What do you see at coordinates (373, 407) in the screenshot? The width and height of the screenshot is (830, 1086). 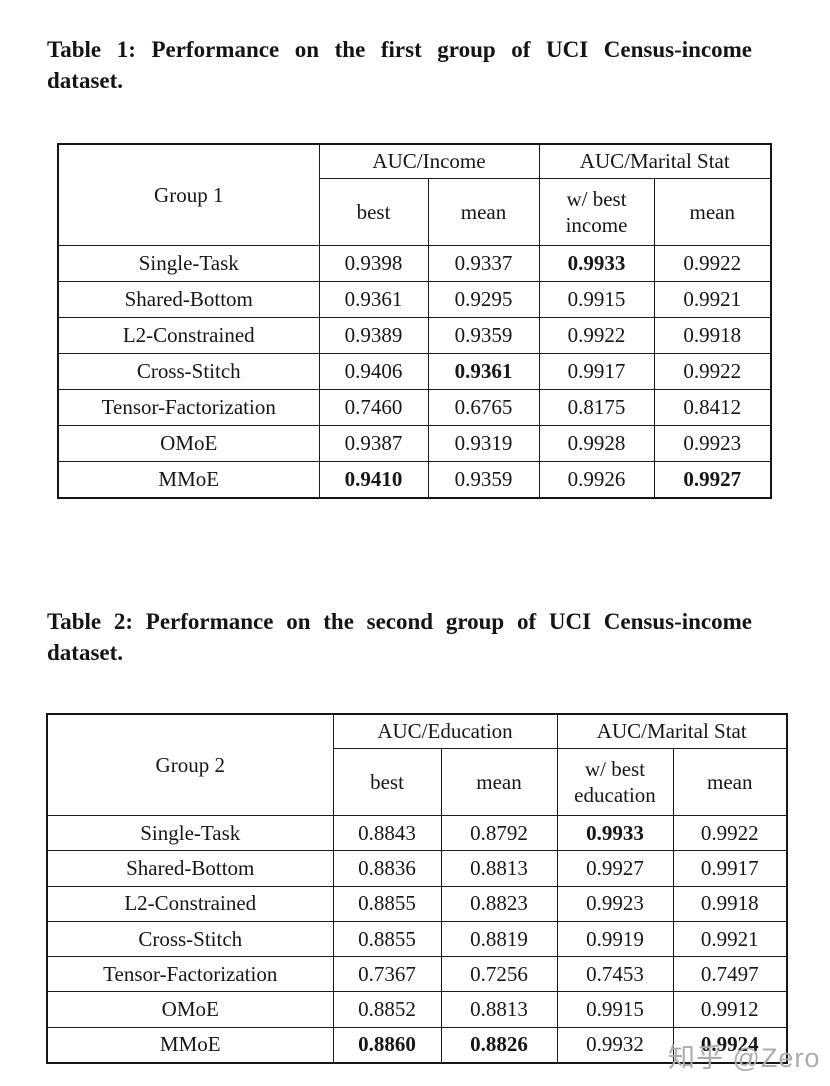 I see `value-cell: 0.7460` at bounding box center [373, 407].